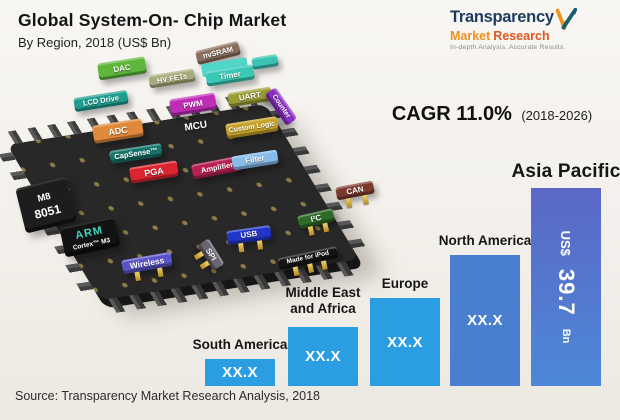 This screenshot has width=620, height=420. What do you see at coordinates (152, 20) in the screenshot?
I see `page-title: Global System-On- Chip Market` at bounding box center [152, 20].